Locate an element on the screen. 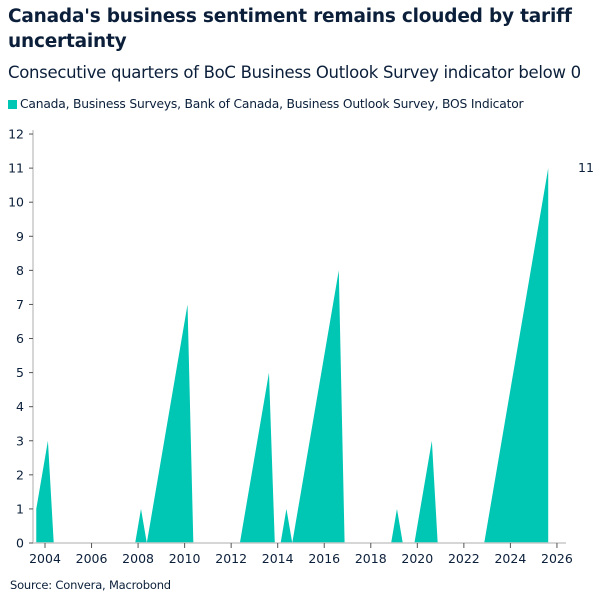  x-tick-label: 2026 is located at coordinates (557, 558).